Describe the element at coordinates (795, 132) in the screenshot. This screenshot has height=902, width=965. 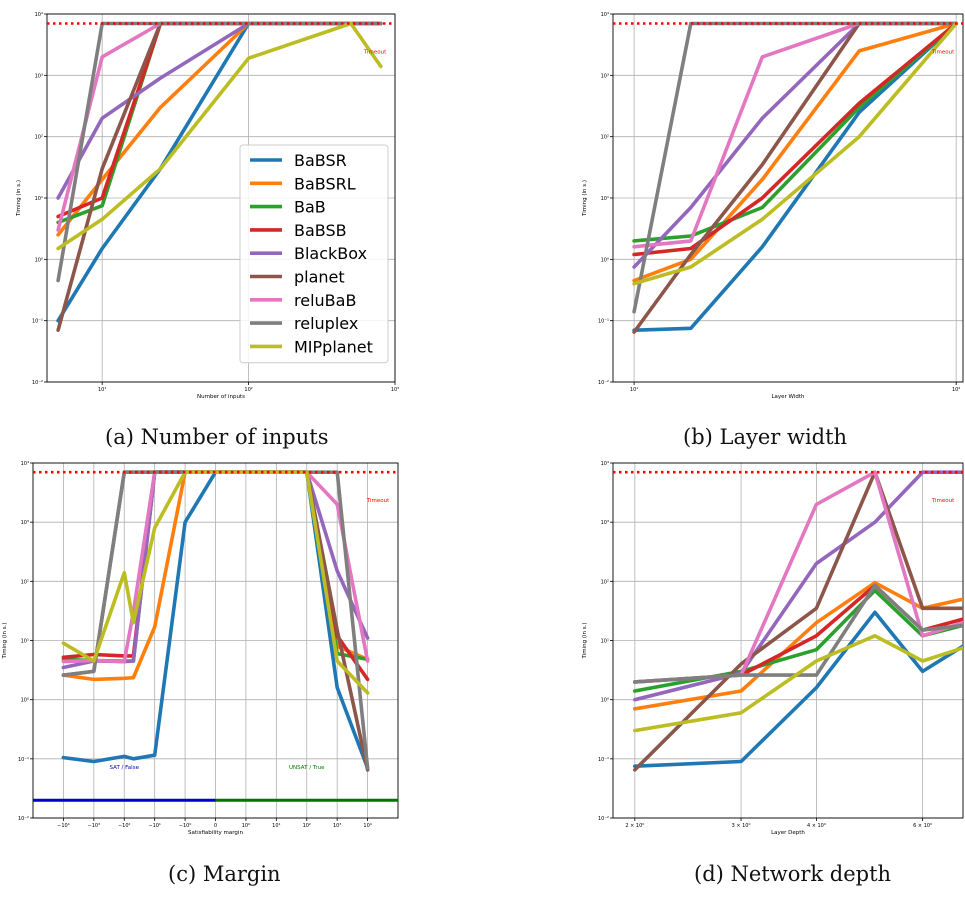
I see `series-BaB` at that location.